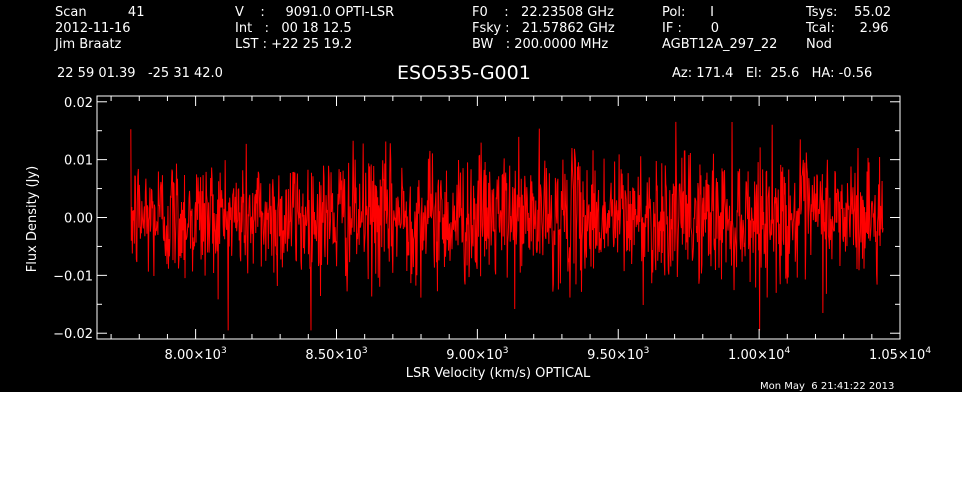 The image size is (962, 490). Describe the element at coordinates (293, 28) in the screenshot. I see `header-integration: Int : 00 18 12.5` at that location.